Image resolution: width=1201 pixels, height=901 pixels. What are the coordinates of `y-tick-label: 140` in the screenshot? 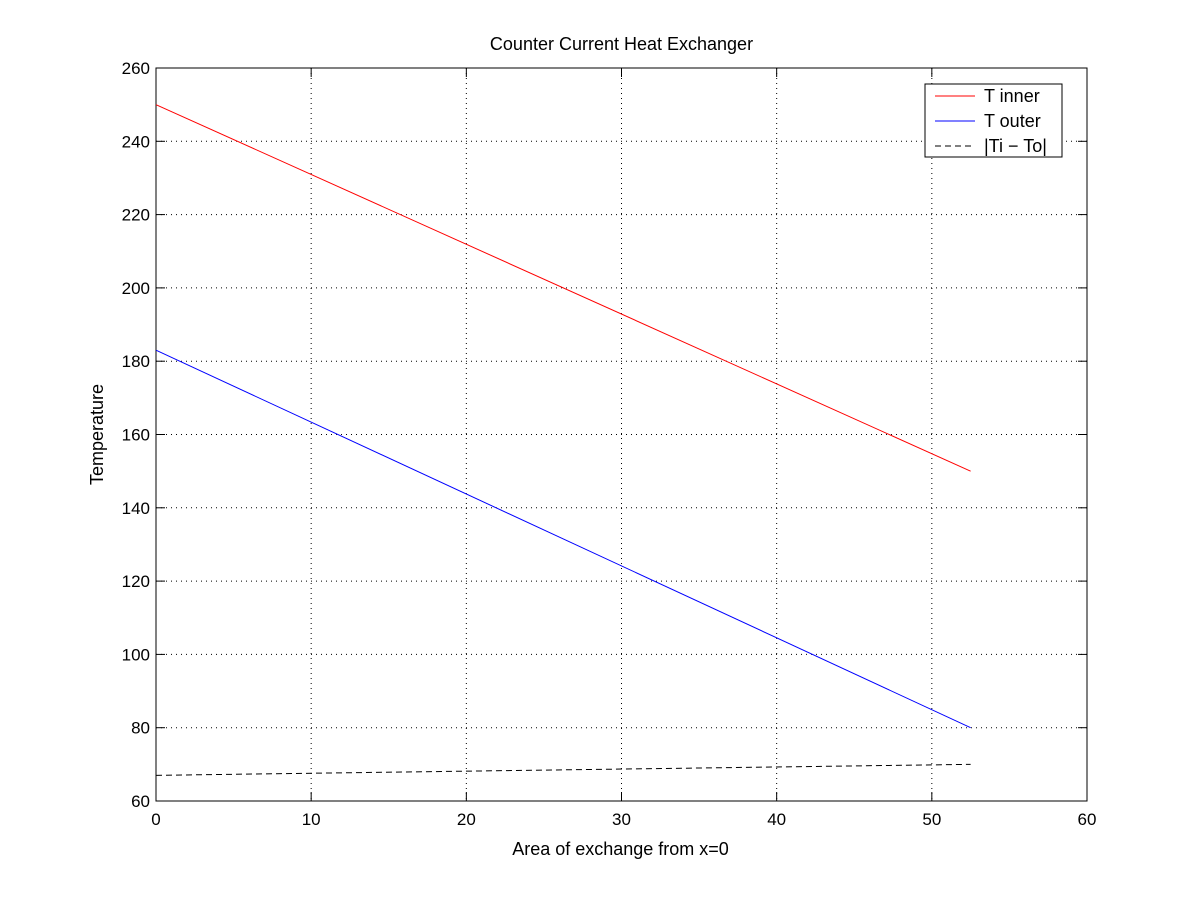 It's located at (136, 508).